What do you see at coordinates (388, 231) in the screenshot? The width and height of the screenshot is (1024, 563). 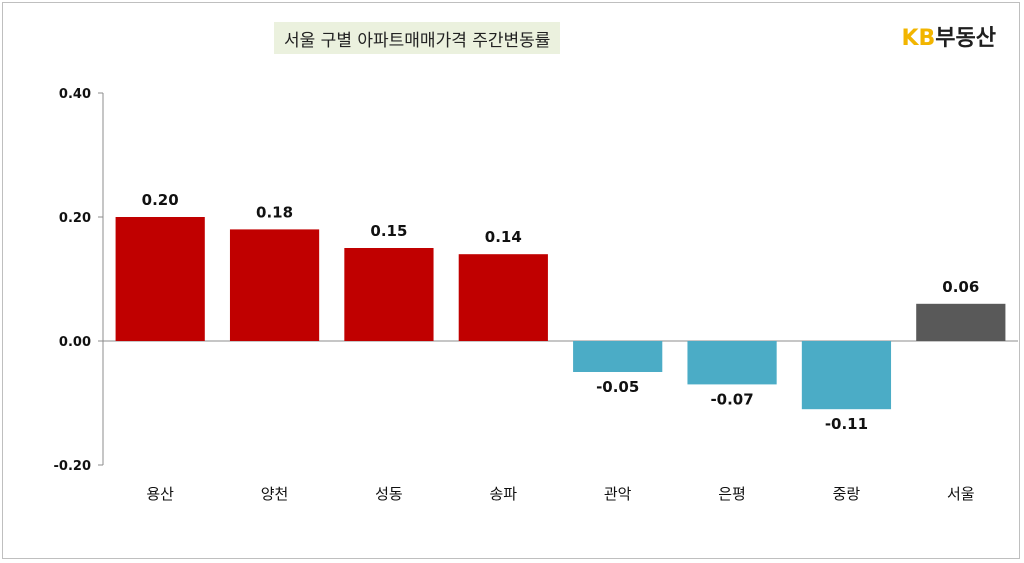 I see `data-label: 0.15` at bounding box center [388, 231].